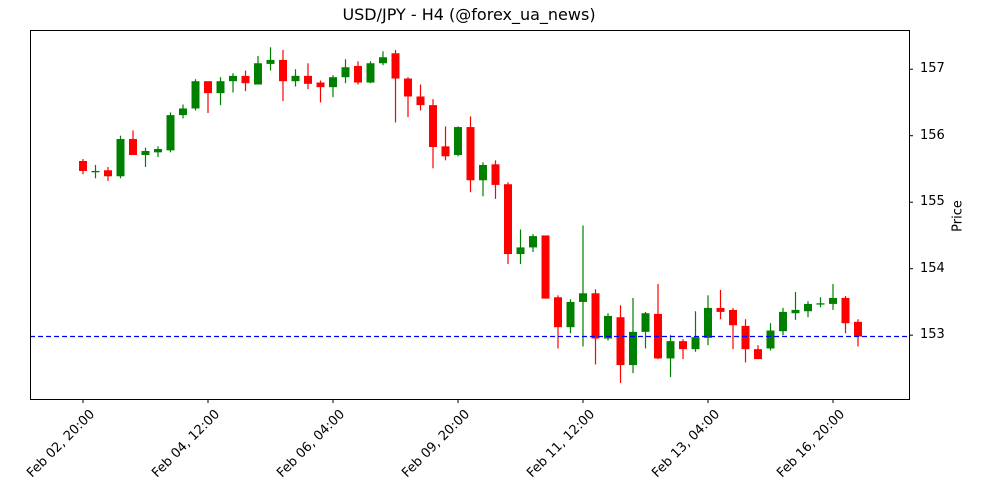 The image size is (1000, 500). I want to click on y-tick-label: 153, so click(932, 335).